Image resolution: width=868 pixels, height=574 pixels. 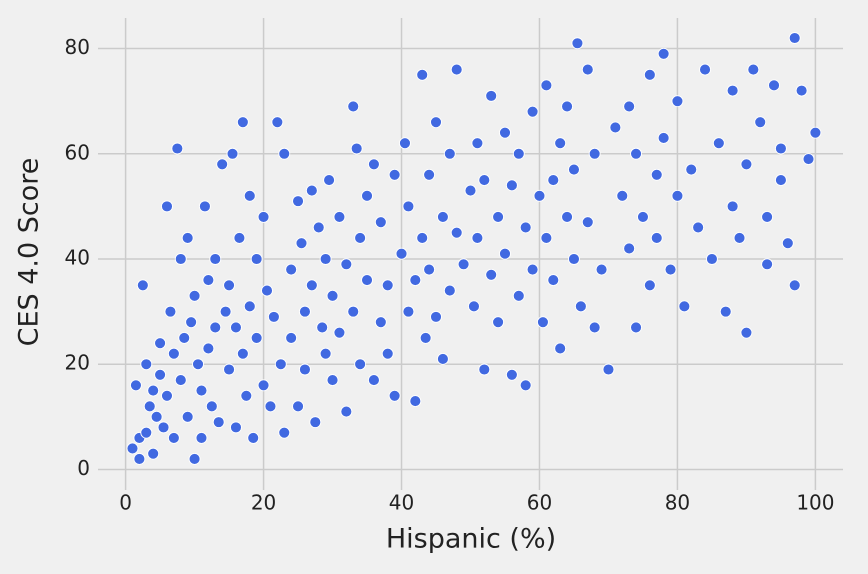 I want to click on y-tick-label: 0, so click(x=83, y=468).